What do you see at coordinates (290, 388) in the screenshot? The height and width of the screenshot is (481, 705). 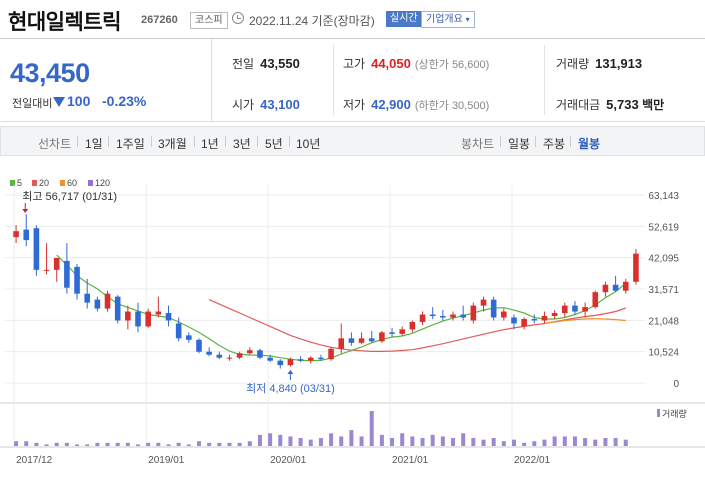 I see `low-annotation: 최저 4,840 (03/31)` at bounding box center [290, 388].